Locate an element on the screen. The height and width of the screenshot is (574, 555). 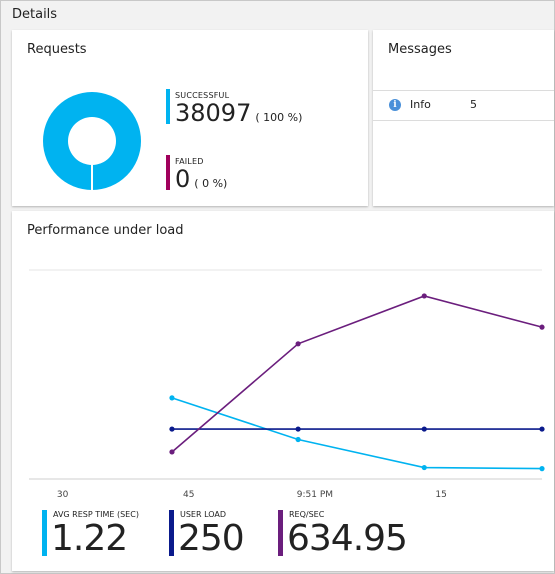
metric-label: REQ/SEC is located at coordinates (307, 514).